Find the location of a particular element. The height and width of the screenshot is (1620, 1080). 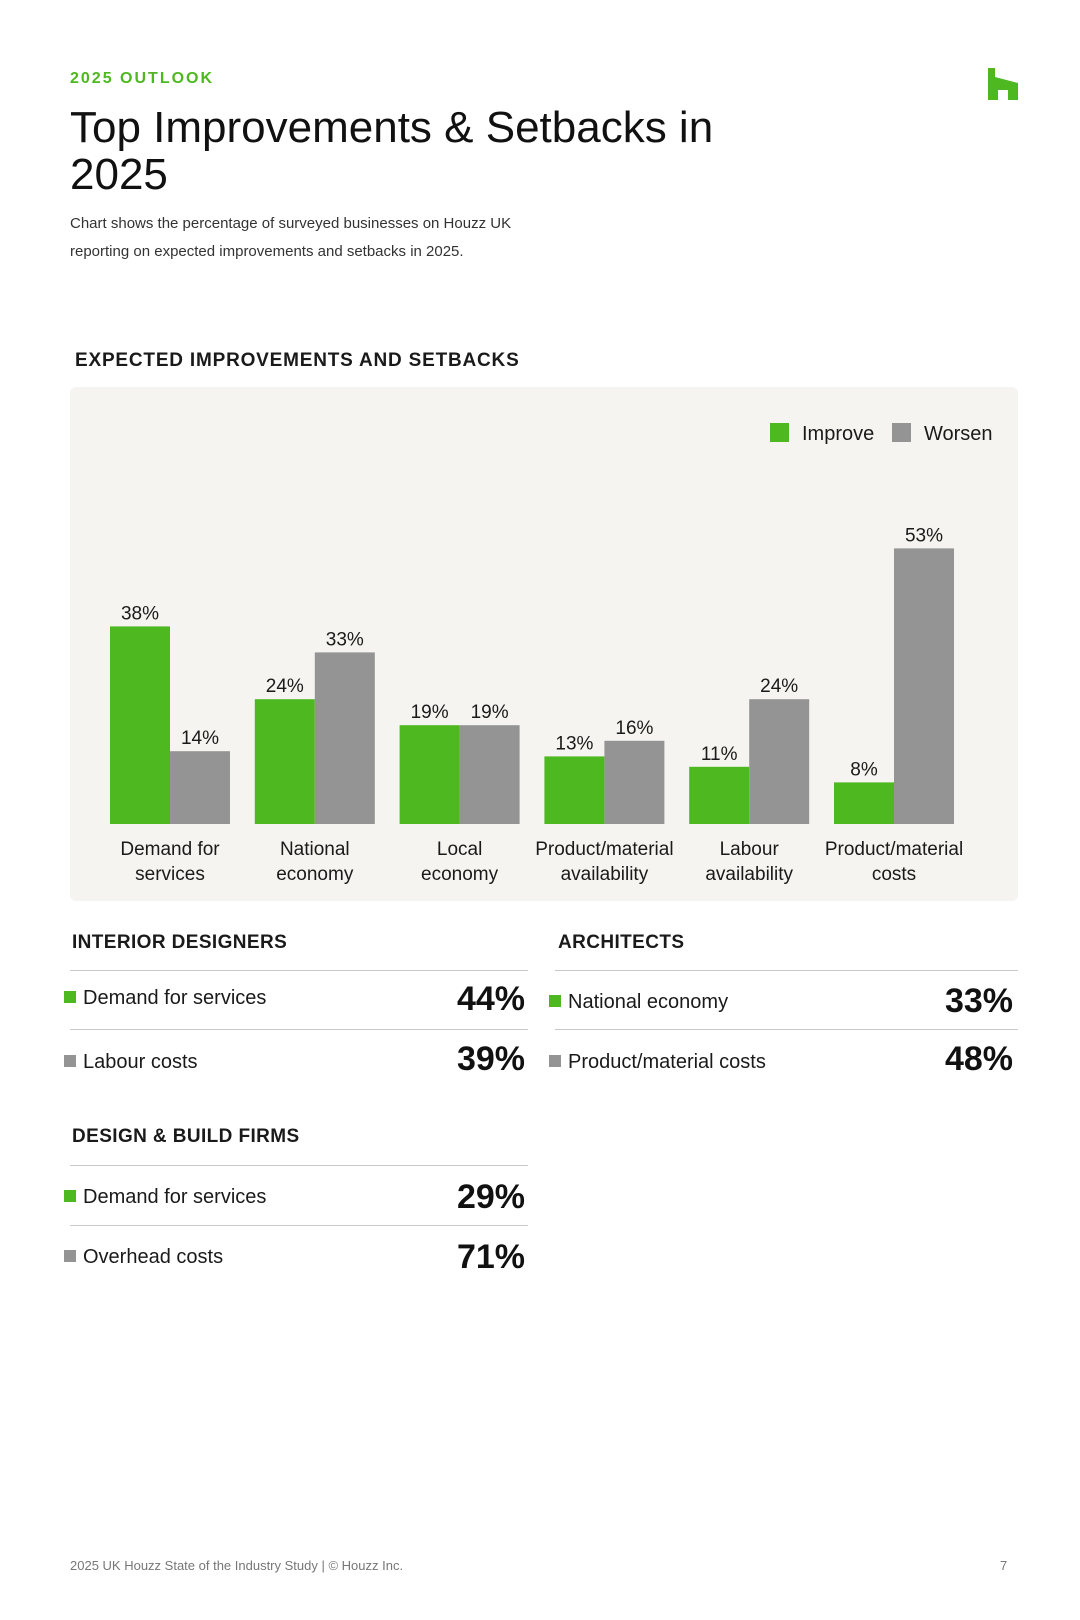

legend-swatch-improve is located at coordinates (779, 432).